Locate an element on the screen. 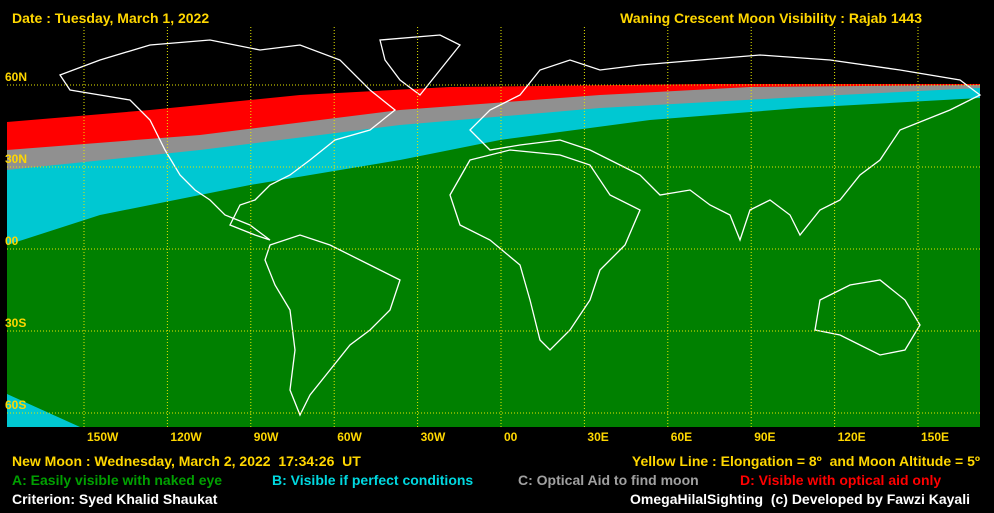 This screenshot has width=994, height=513. legend-a: A: Easily visible with naked eye is located at coordinates (117, 480).